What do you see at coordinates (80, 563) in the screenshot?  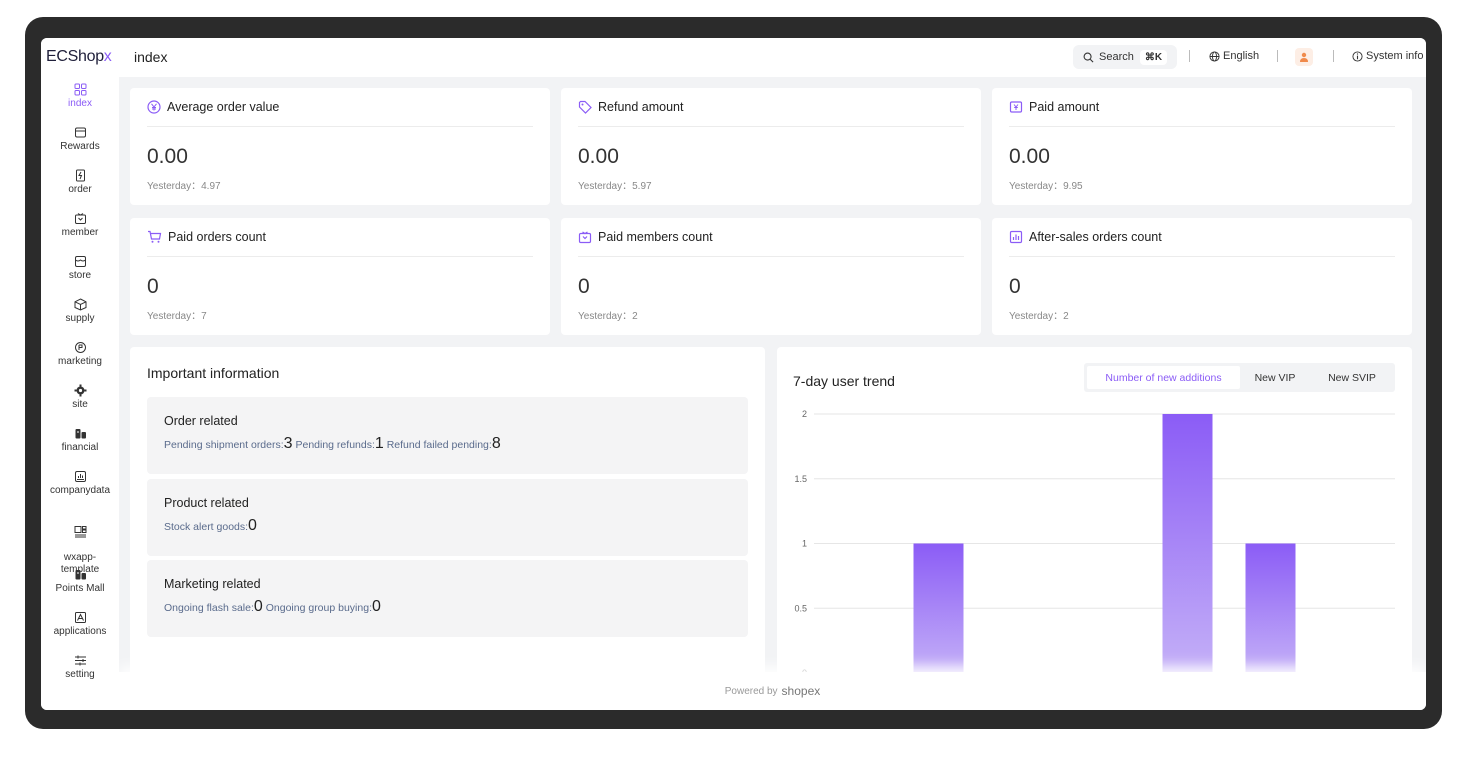 I see `sidebar-item-label: wxapp- template` at bounding box center [80, 563].